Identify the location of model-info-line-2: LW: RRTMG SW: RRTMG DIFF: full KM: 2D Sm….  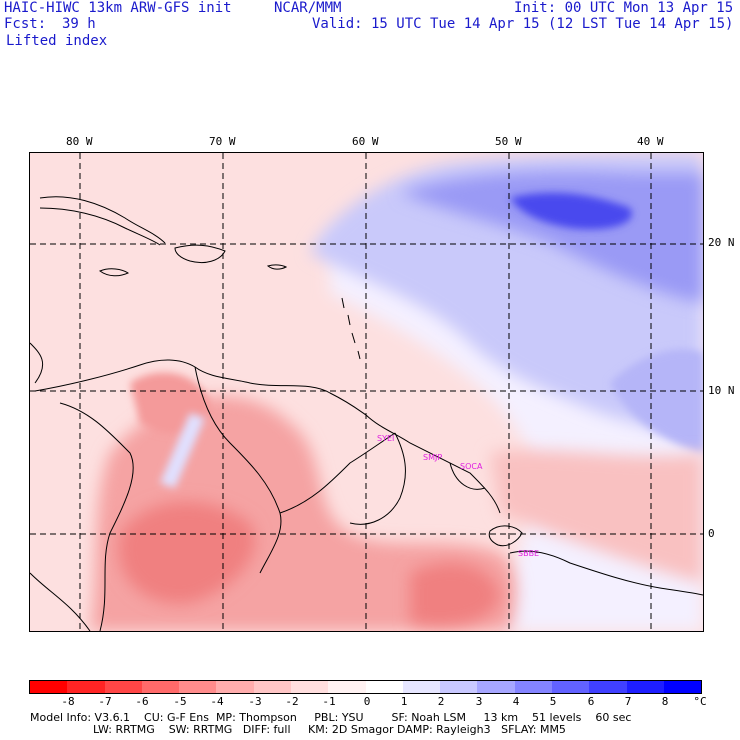
(298, 729).